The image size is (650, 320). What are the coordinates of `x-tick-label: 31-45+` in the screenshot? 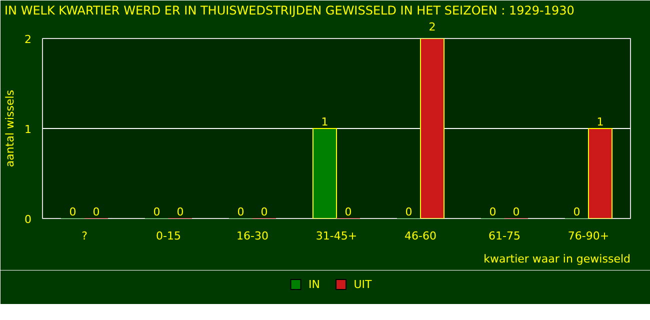 It's located at (337, 236).